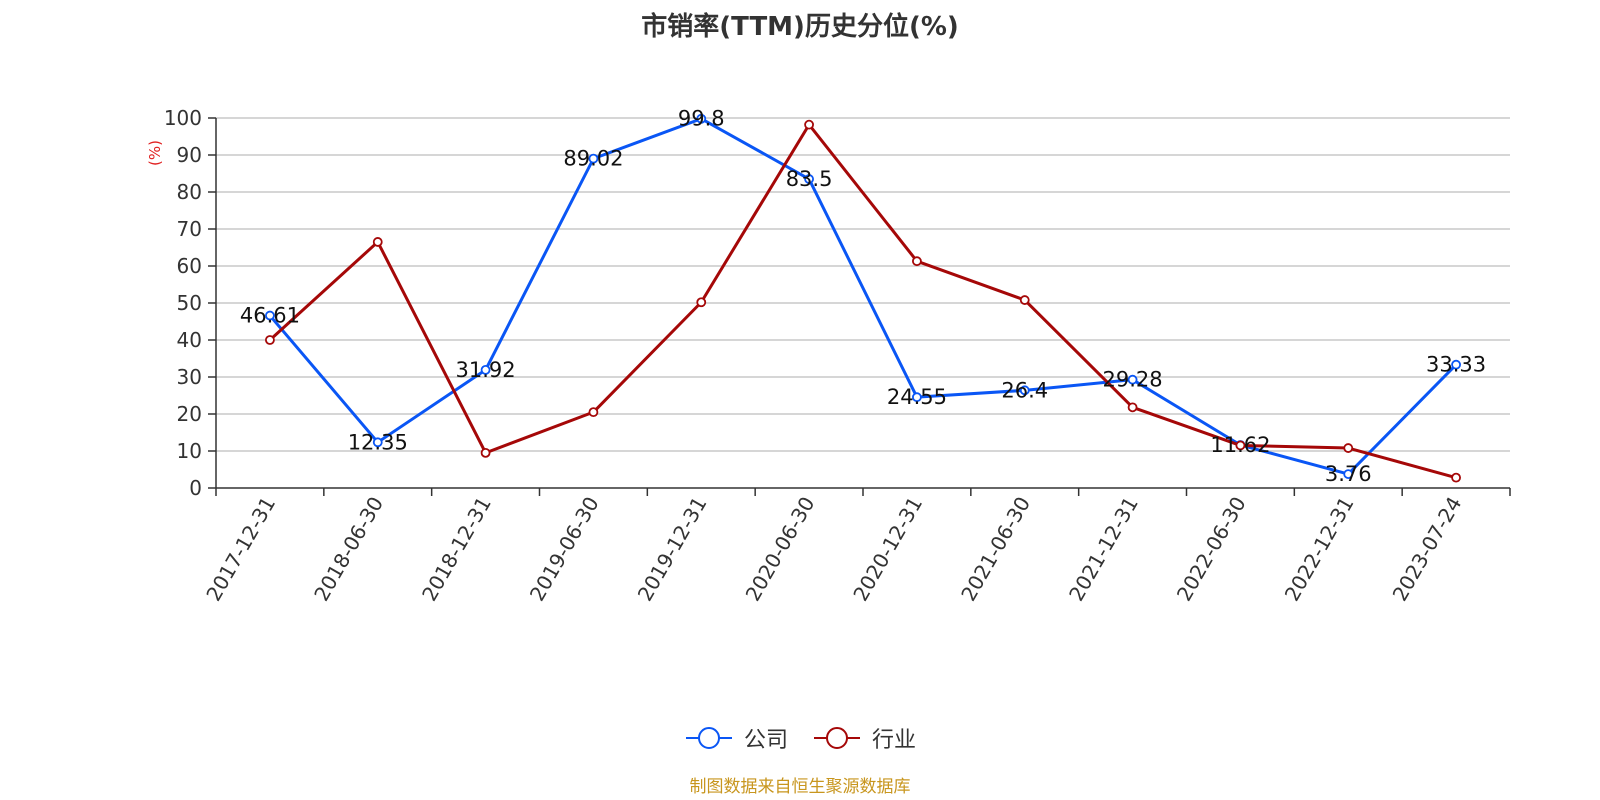 This screenshot has height=800, width=1600. What do you see at coordinates (155, 153) in the screenshot?
I see `y-axis-label: (%)` at bounding box center [155, 153].